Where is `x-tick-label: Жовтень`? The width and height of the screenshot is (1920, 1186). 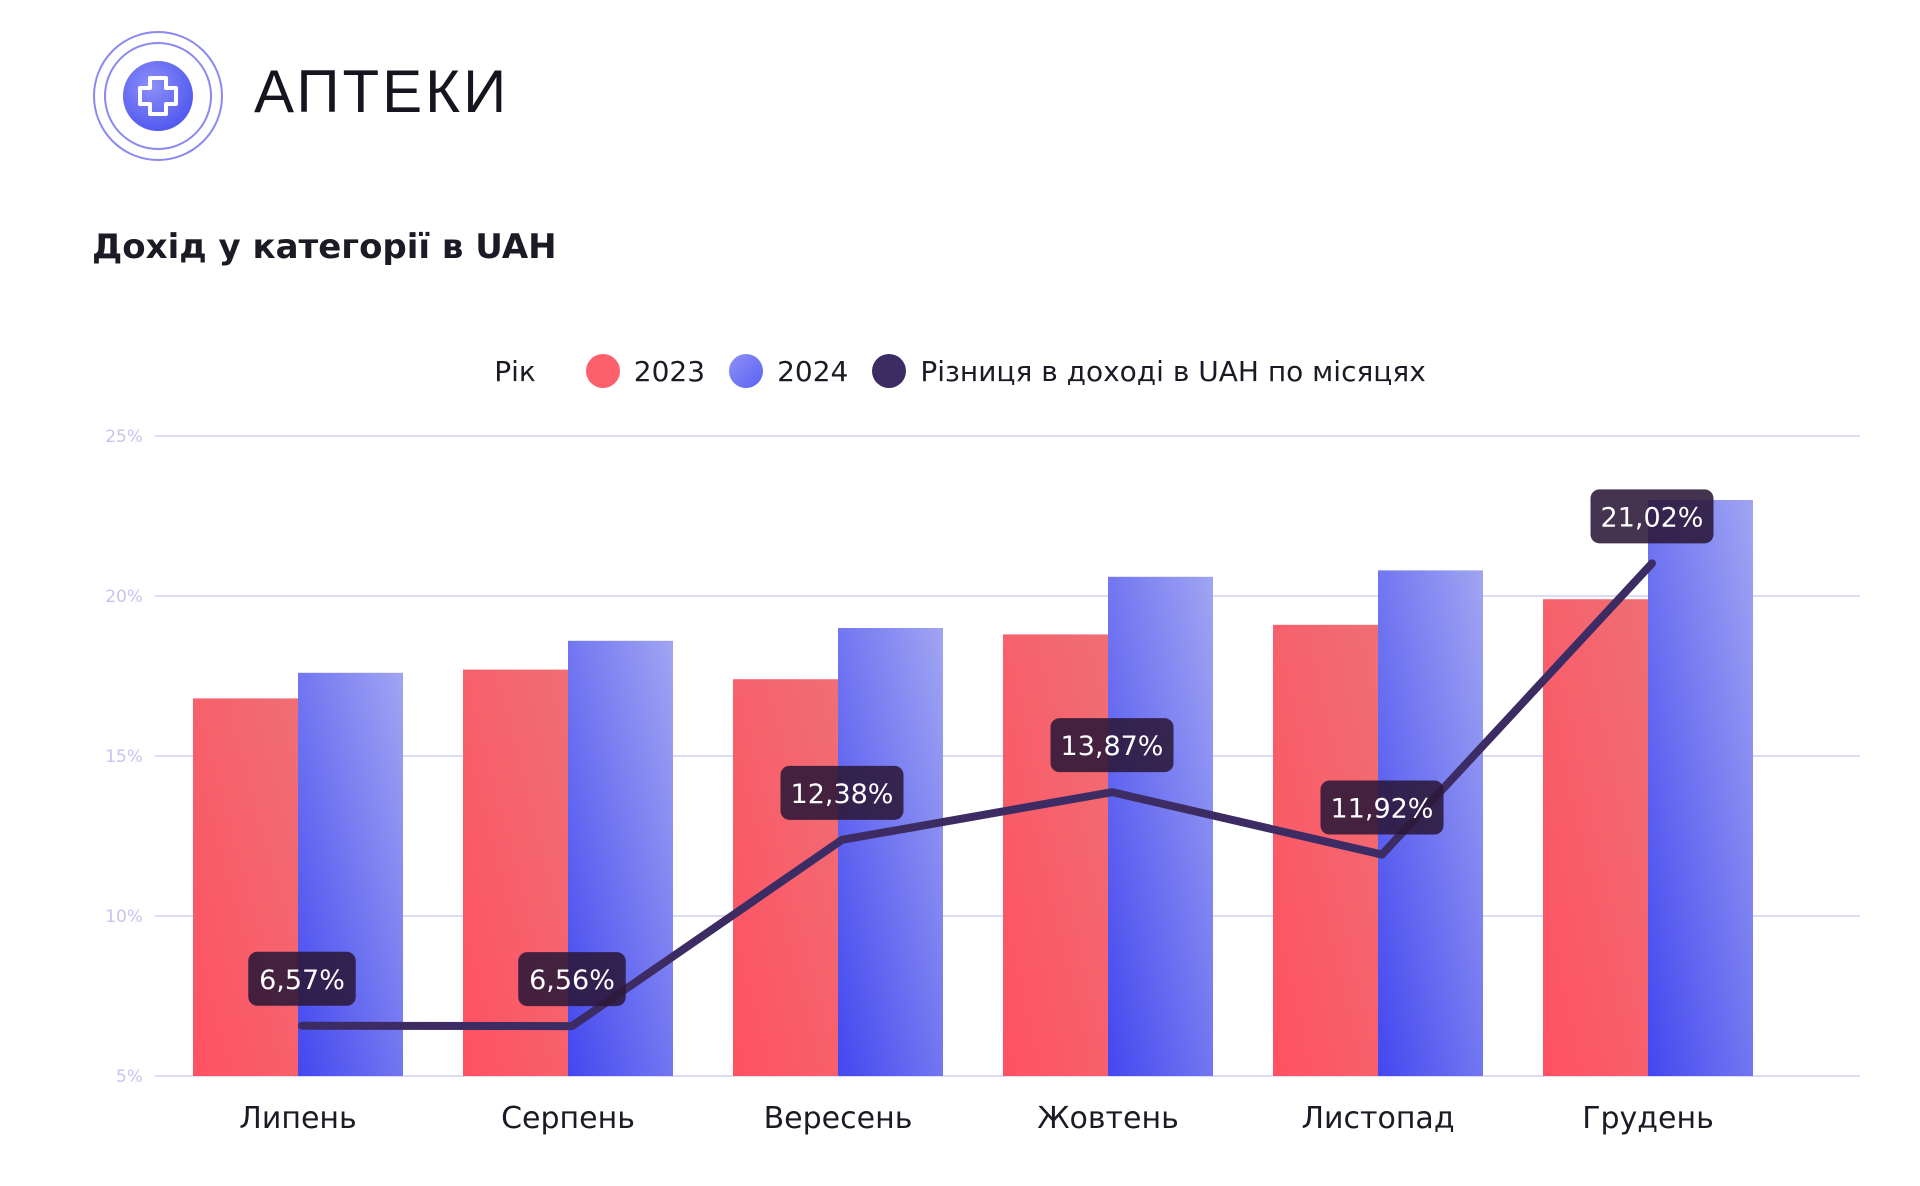
x-tick-label: Жовтень is located at coordinates (1108, 1118).